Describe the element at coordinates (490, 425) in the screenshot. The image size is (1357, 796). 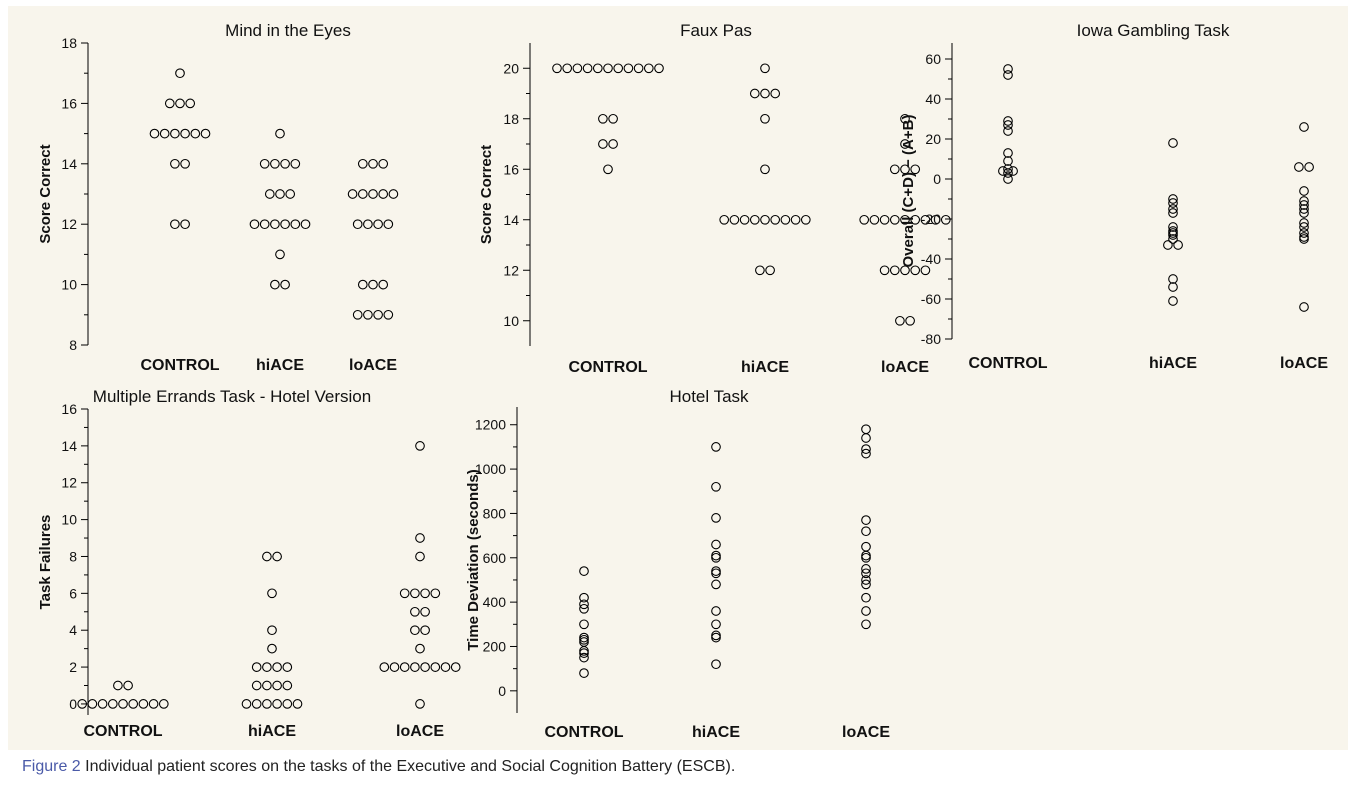
I see `y-tick-label: 1200` at that location.